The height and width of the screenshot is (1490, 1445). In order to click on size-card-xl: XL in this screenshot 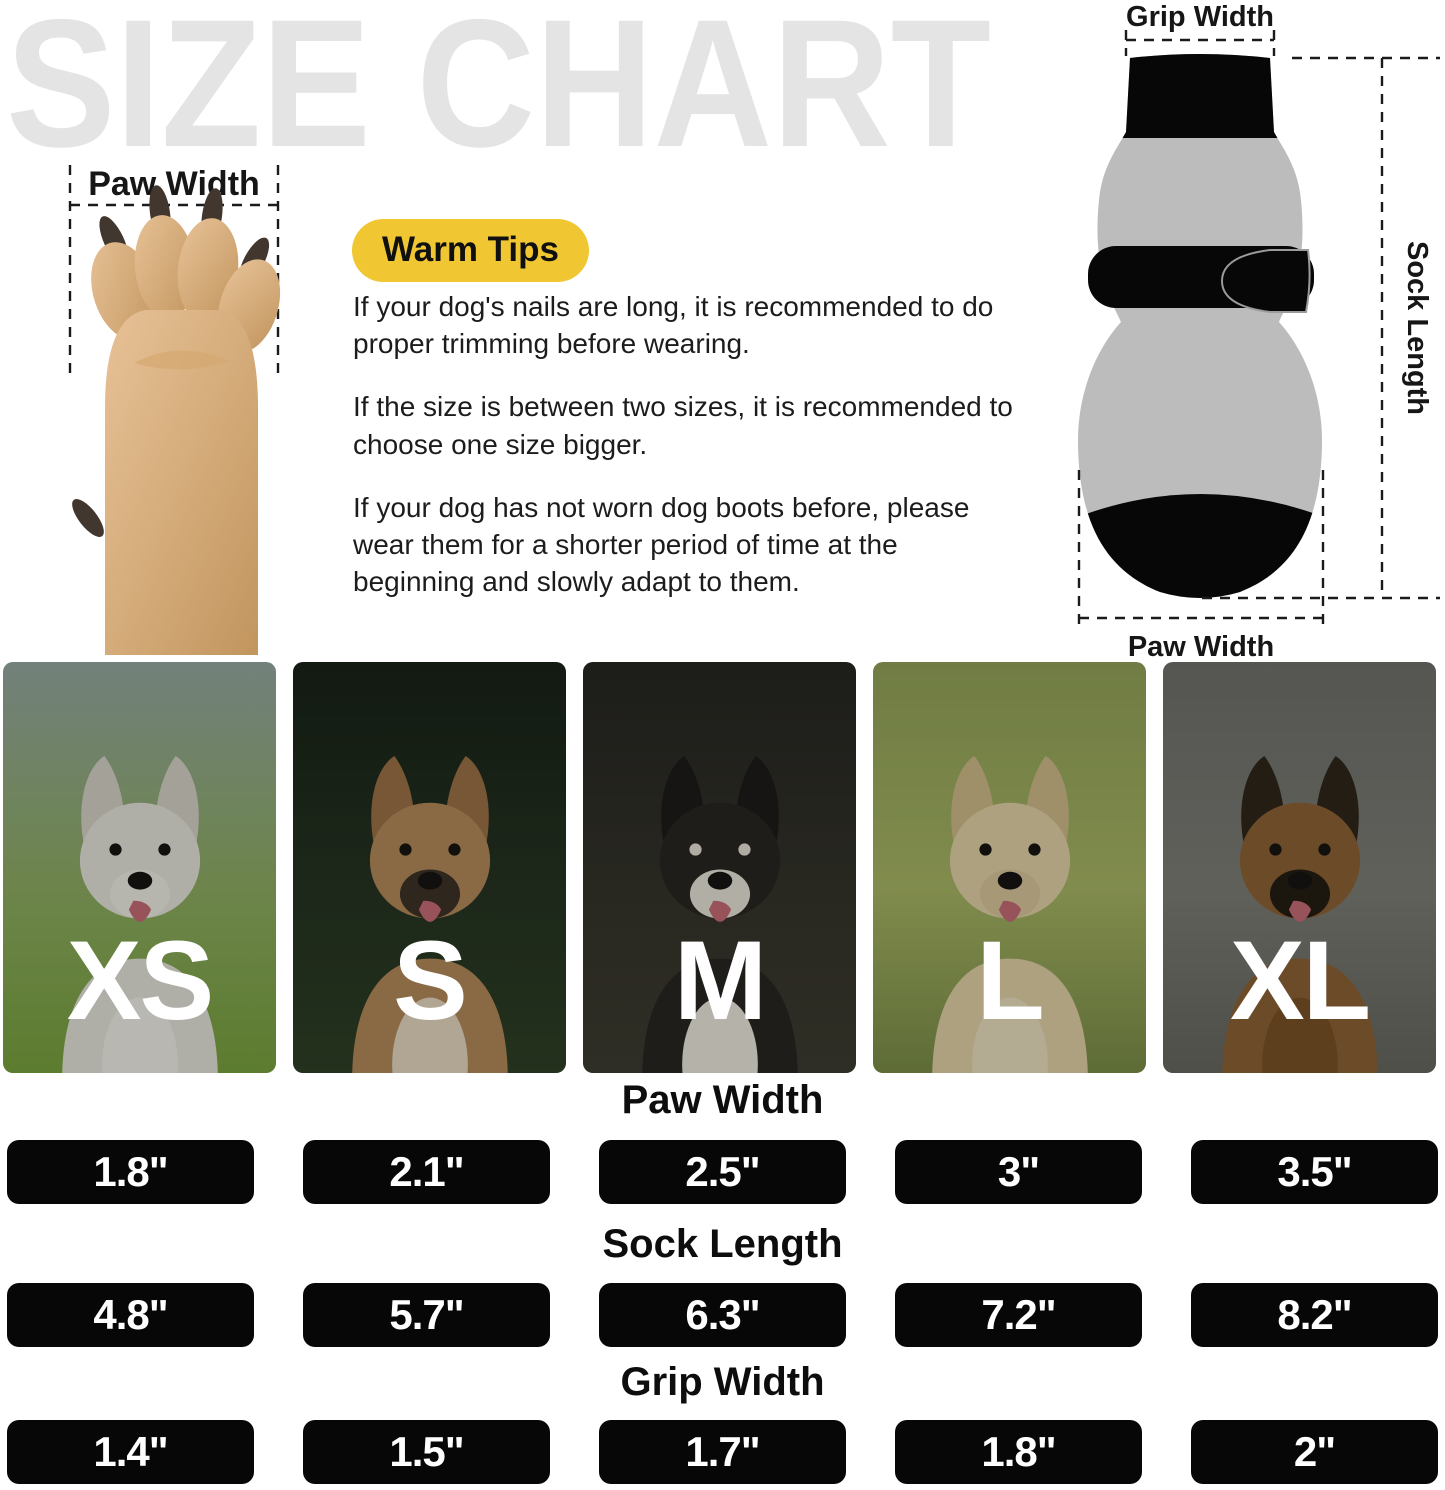, I will do `click(1299, 867)`.